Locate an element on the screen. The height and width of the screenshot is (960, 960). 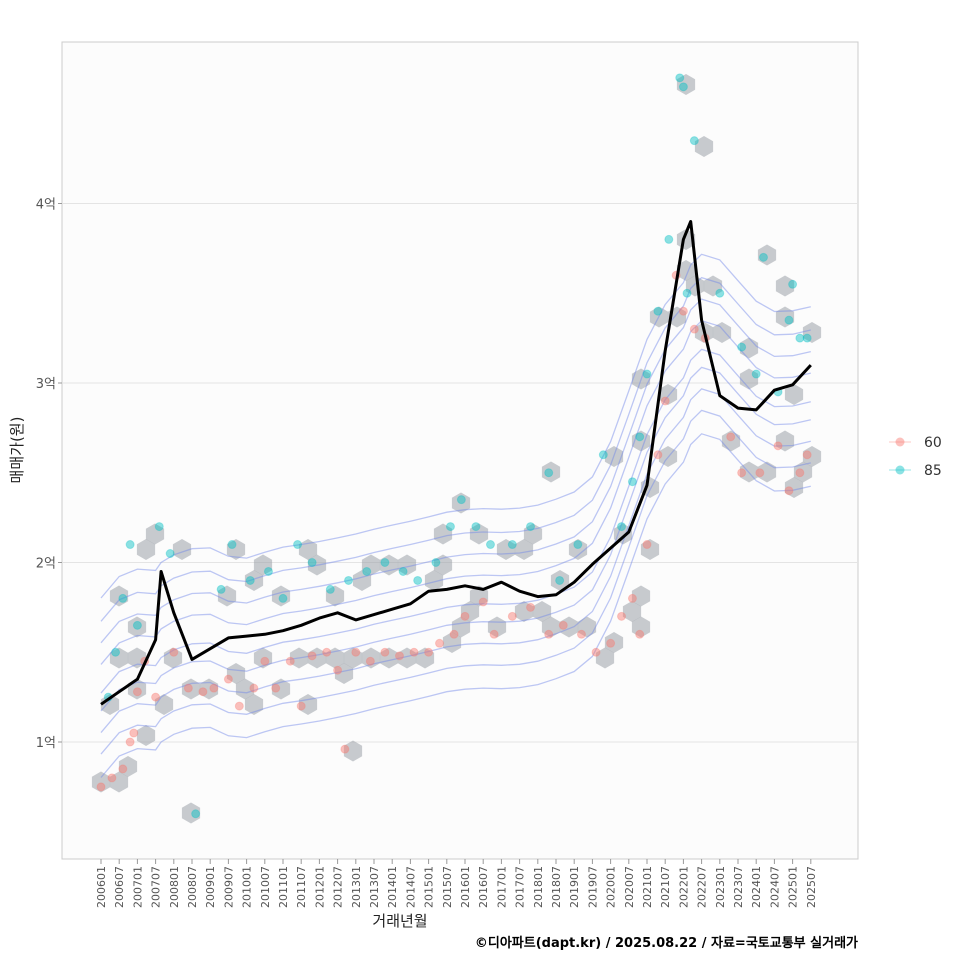
x-tick-label: 200907 is located at coordinates (228, 887).